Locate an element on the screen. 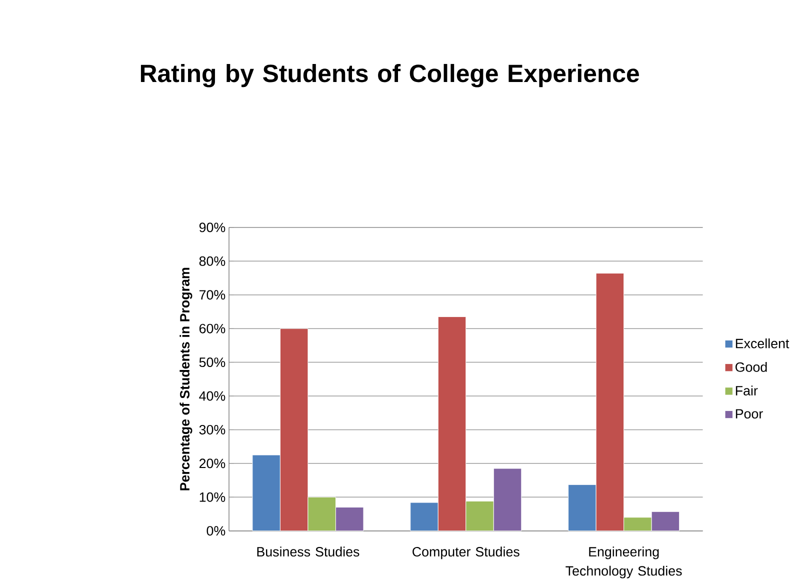 This screenshot has width=794, height=582. y-tick-label: 30% is located at coordinates (212, 430).